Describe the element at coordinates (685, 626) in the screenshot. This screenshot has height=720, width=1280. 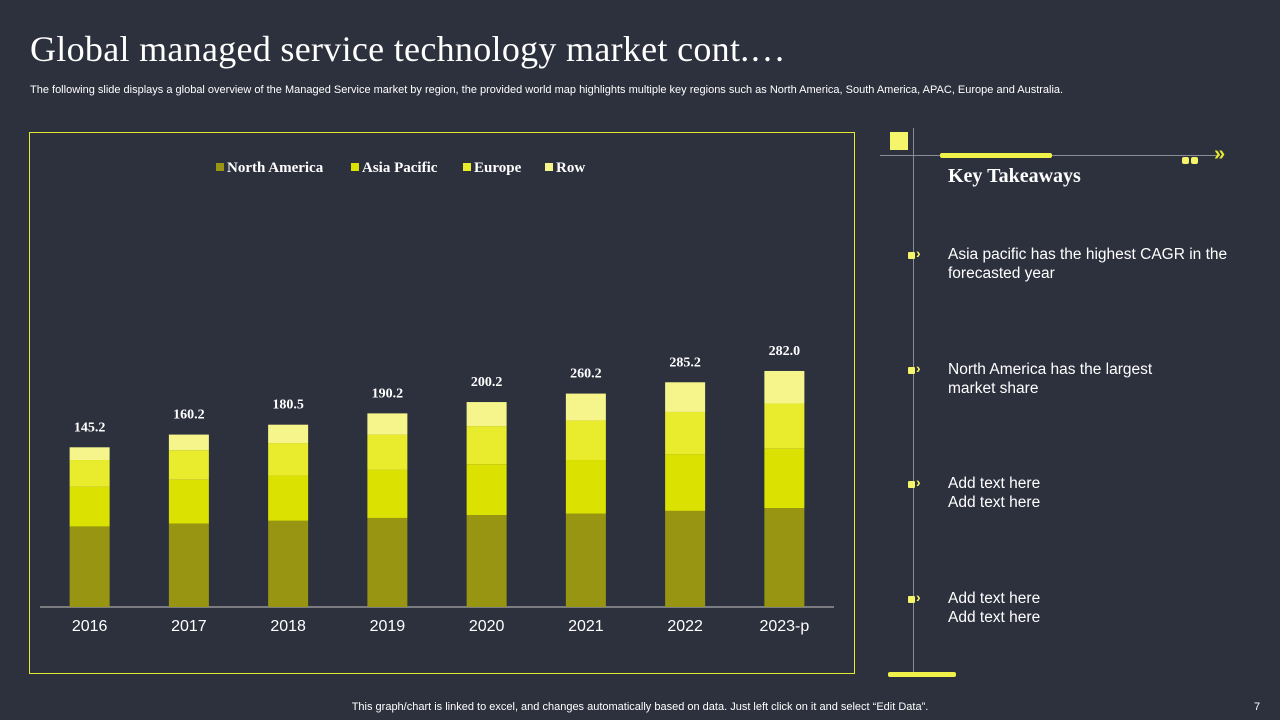
I see `x-tick-label: 2022` at that location.